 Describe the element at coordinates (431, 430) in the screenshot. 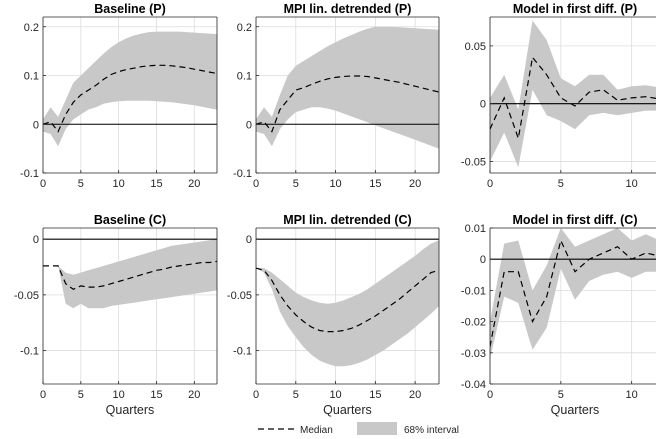

I see `legend-band-label: 68% interval` at that location.